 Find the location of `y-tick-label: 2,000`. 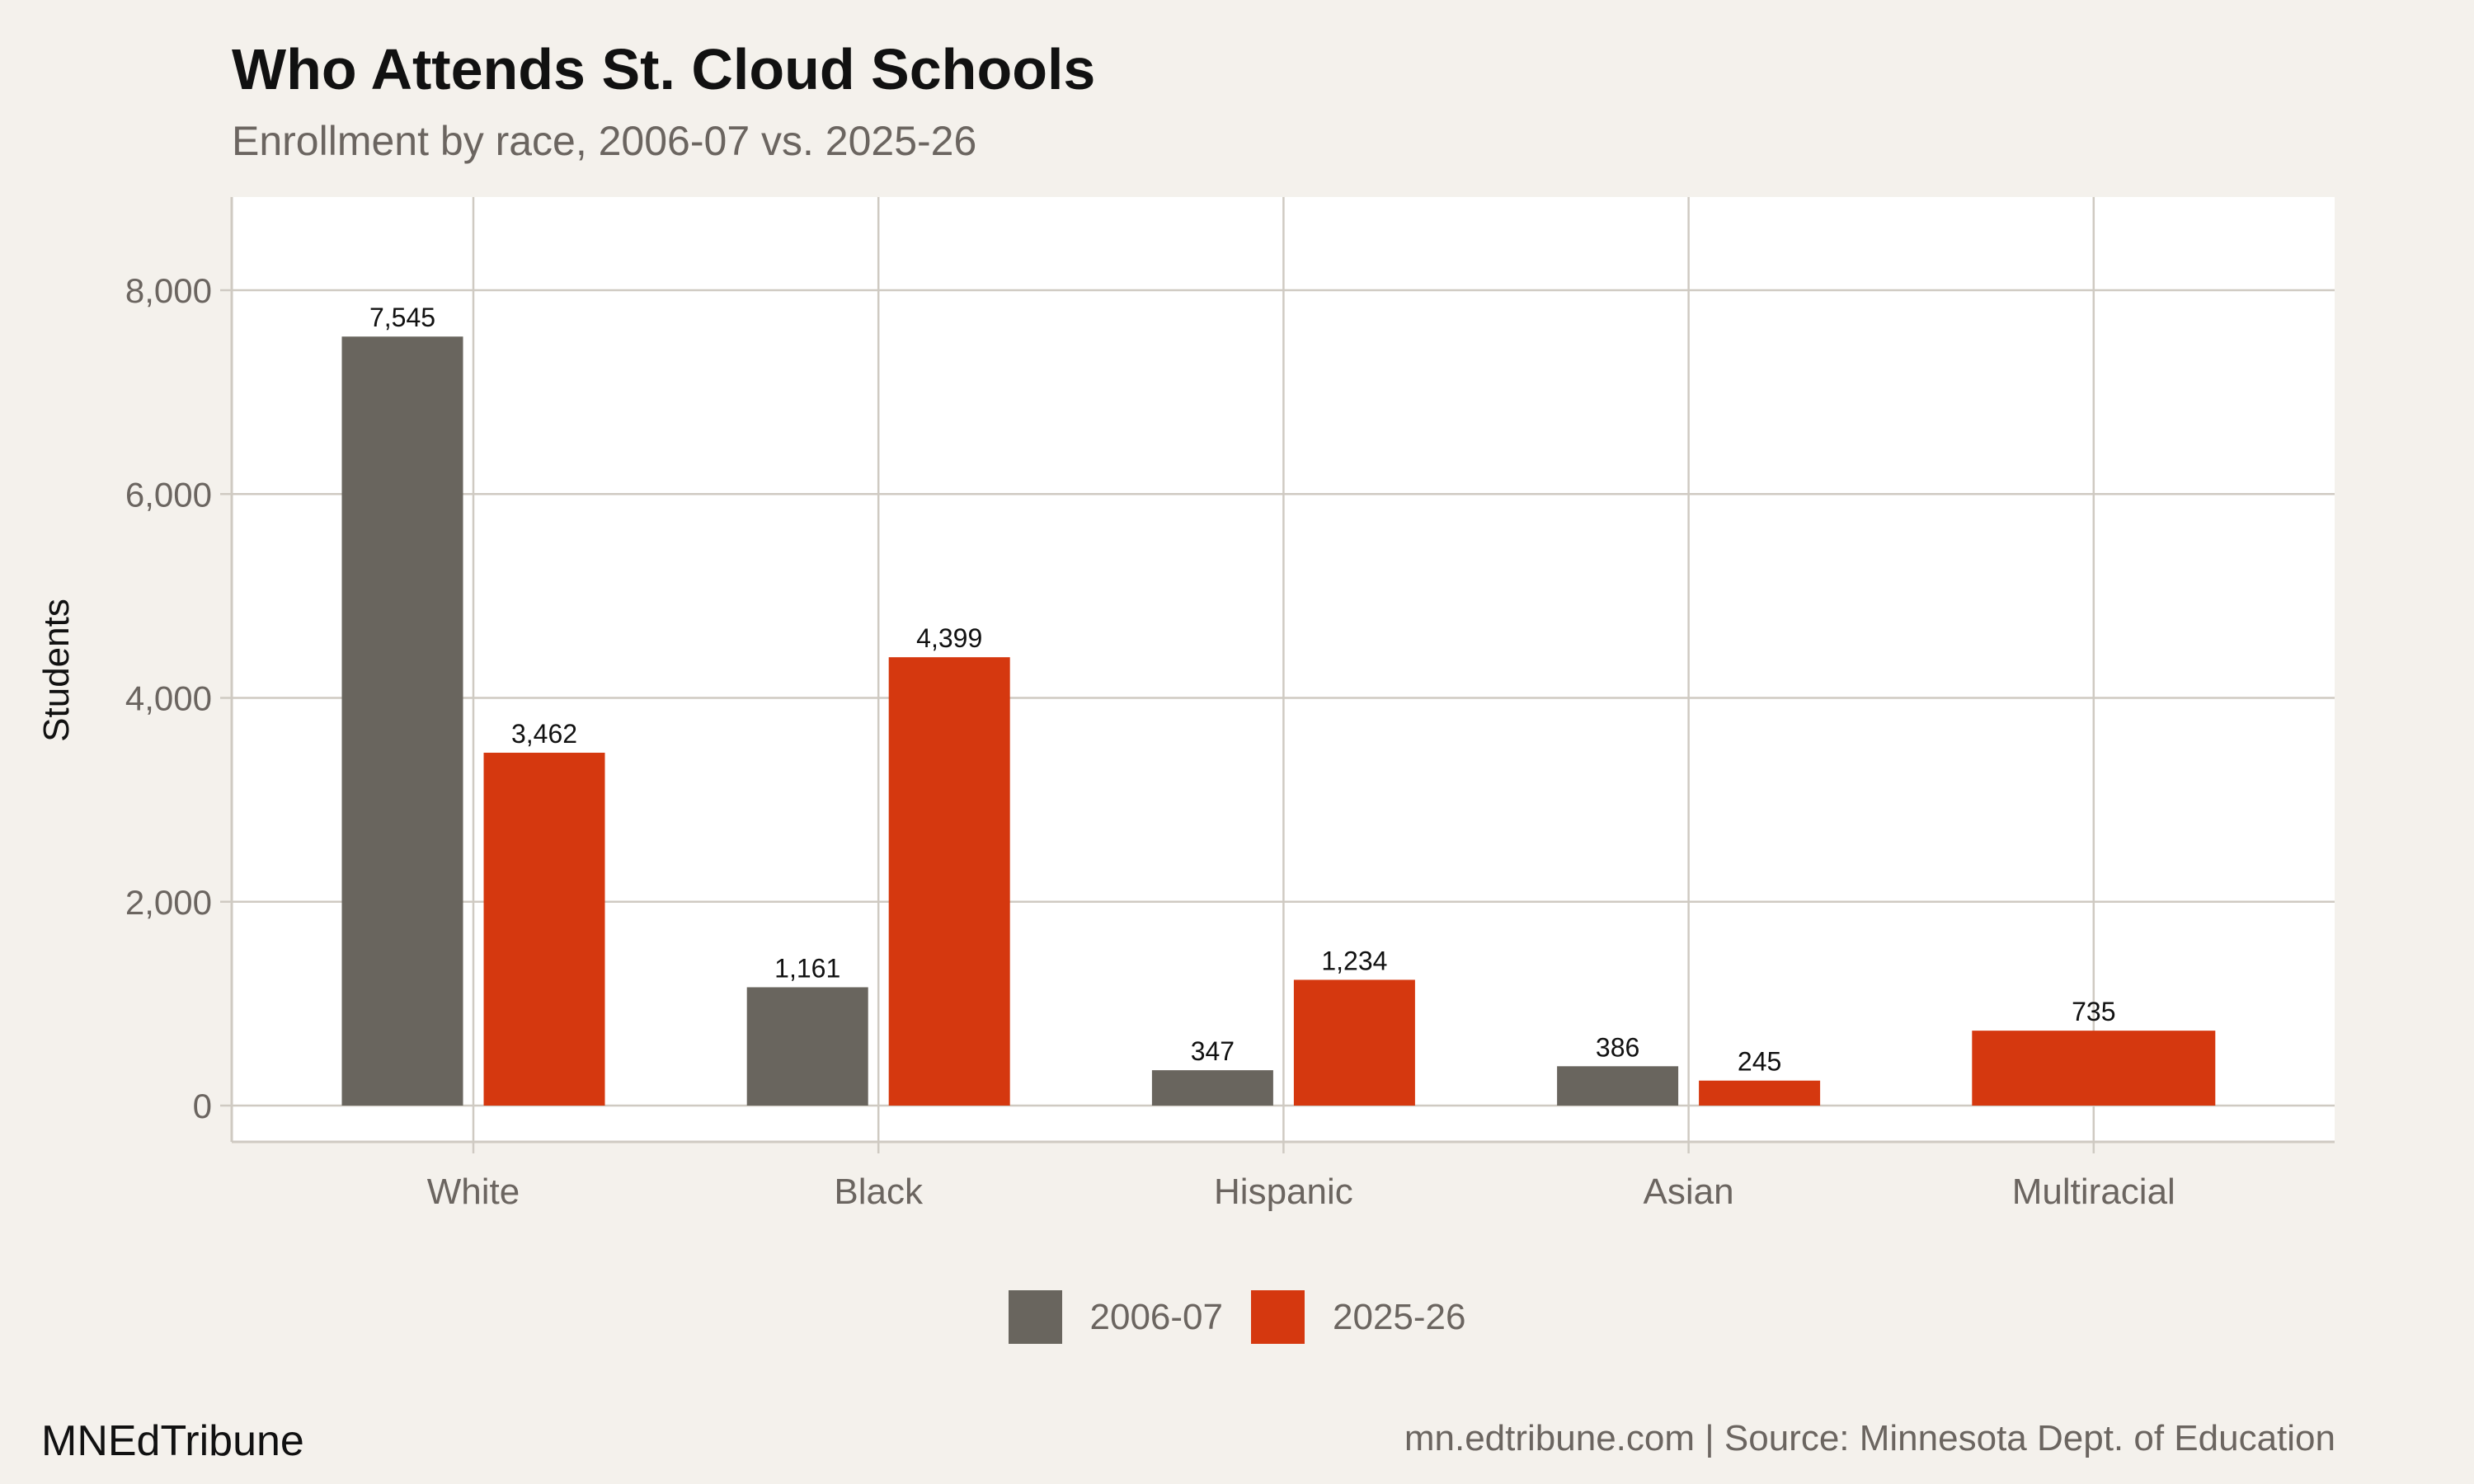

y-tick-label: 2,000 is located at coordinates (168, 902).